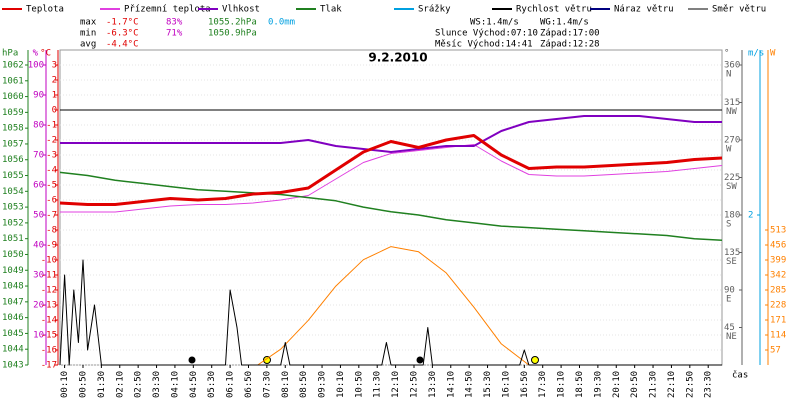 The height and width of the screenshot is (400, 800). Describe the element at coordinates (732, 253) in the screenshot. I see `tick-label: 135` at that location.